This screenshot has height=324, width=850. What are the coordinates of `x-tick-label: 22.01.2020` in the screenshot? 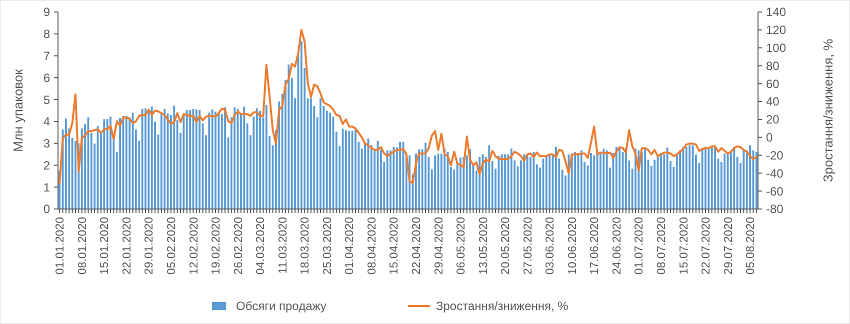 It's located at (127, 246).